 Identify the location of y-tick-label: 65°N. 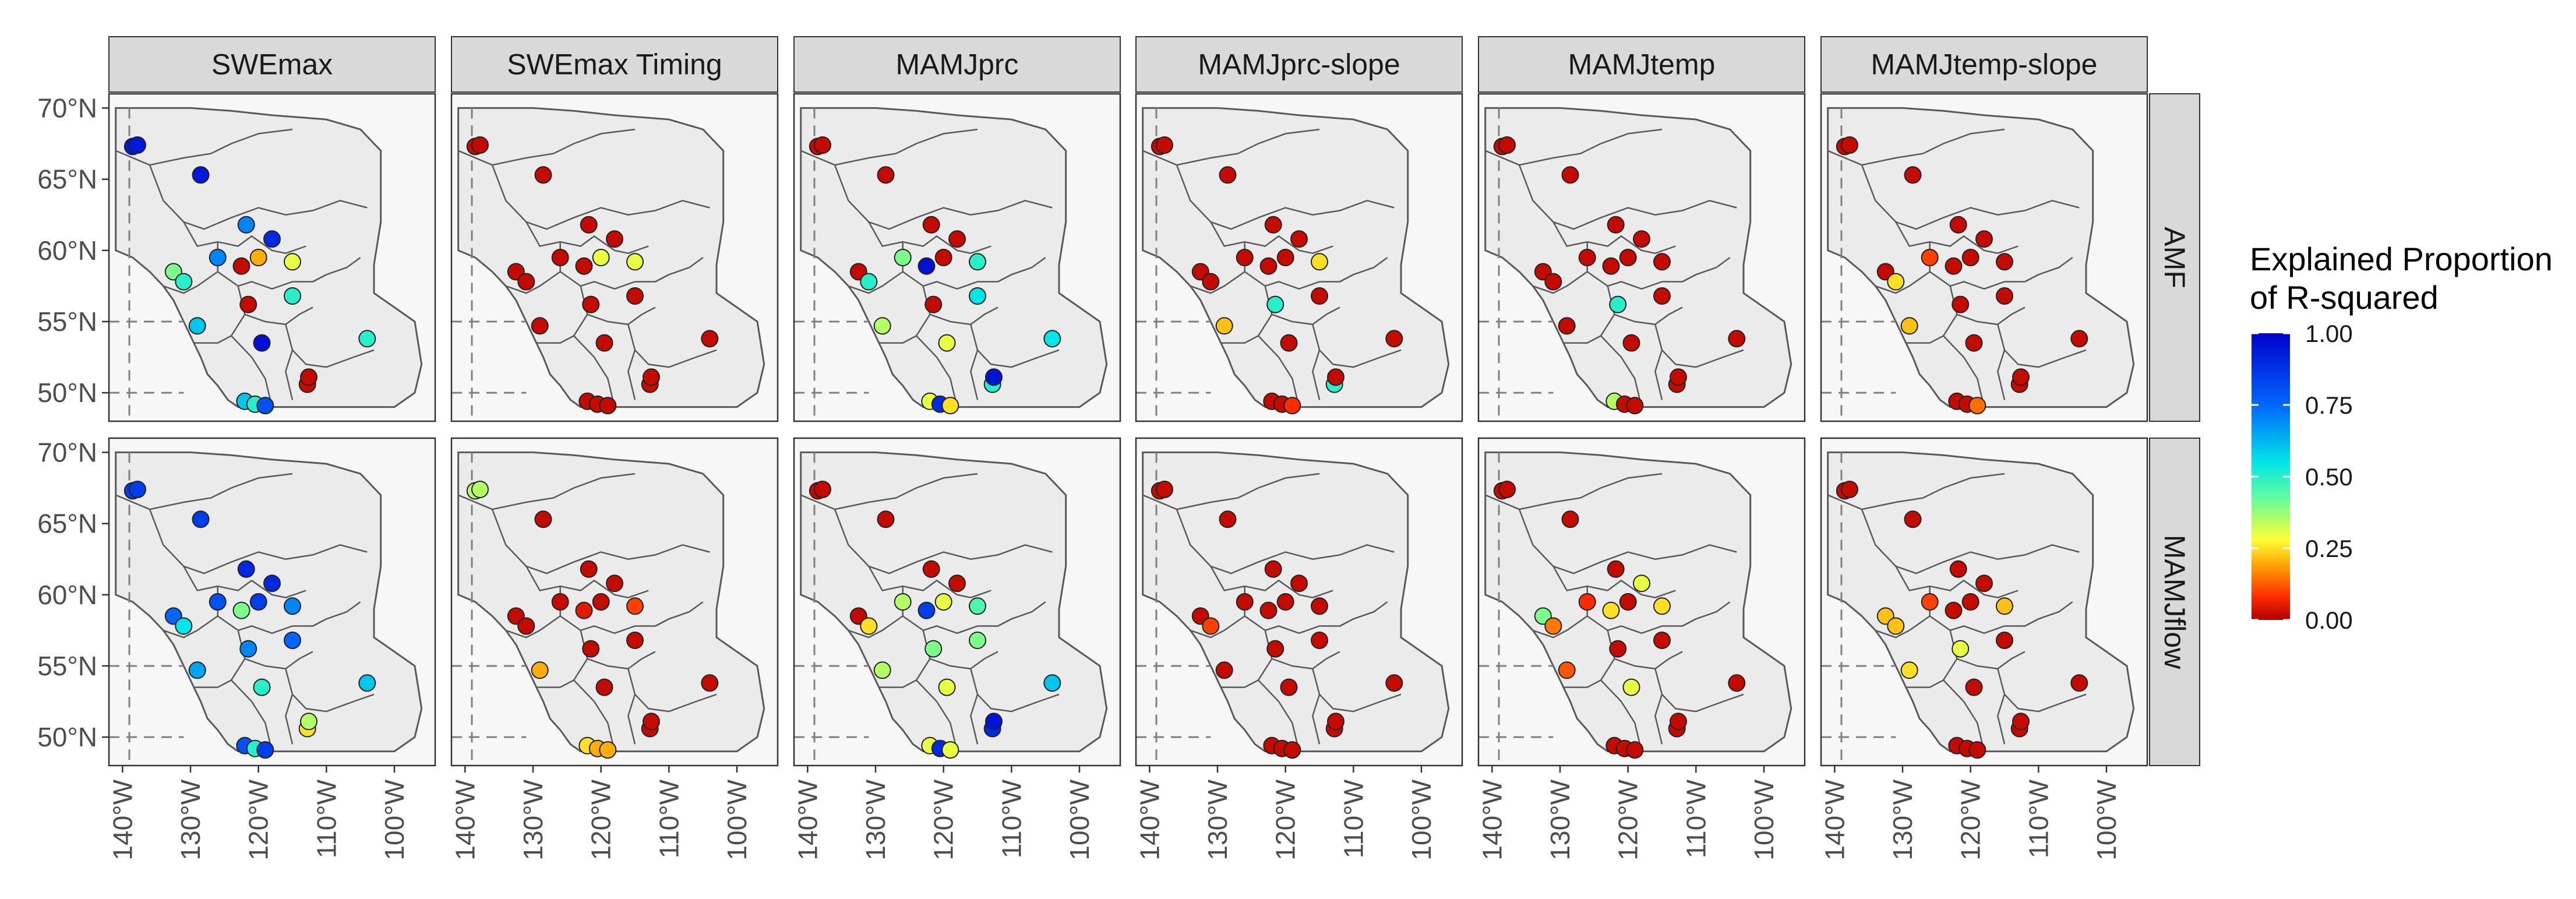
(67, 524).